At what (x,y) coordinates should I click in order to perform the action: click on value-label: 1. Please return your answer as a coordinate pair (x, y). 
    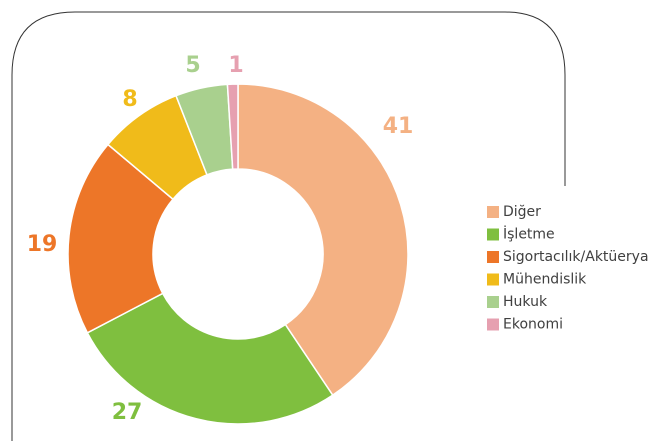
    Looking at the image, I should click on (235, 65).